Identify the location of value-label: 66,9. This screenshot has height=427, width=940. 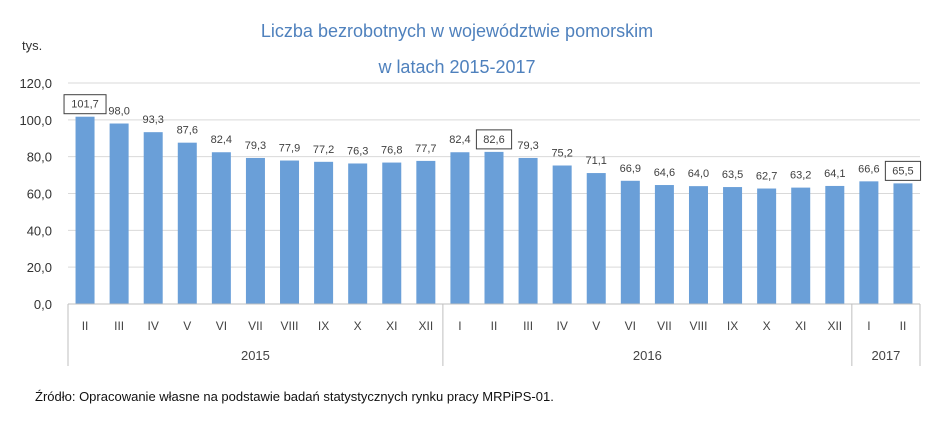
(630, 169).